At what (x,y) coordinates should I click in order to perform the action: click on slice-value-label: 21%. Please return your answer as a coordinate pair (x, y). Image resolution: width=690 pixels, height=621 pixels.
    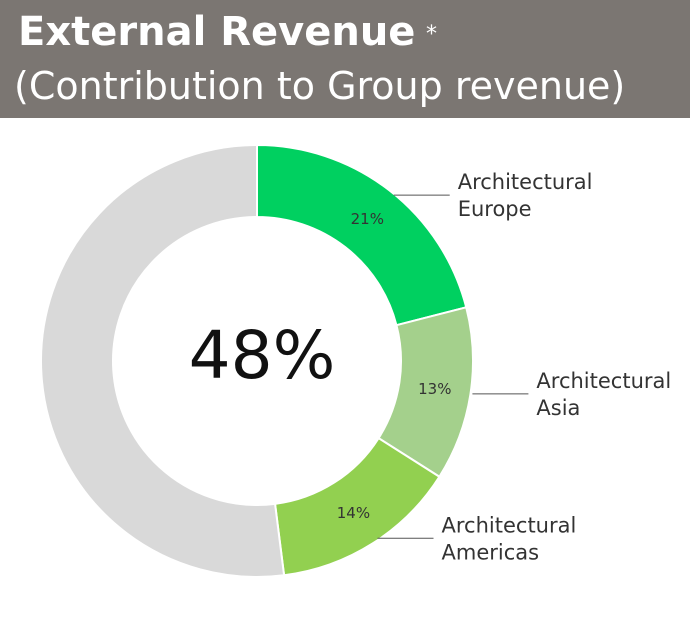
    Looking at the image, I should click on (367, 219).